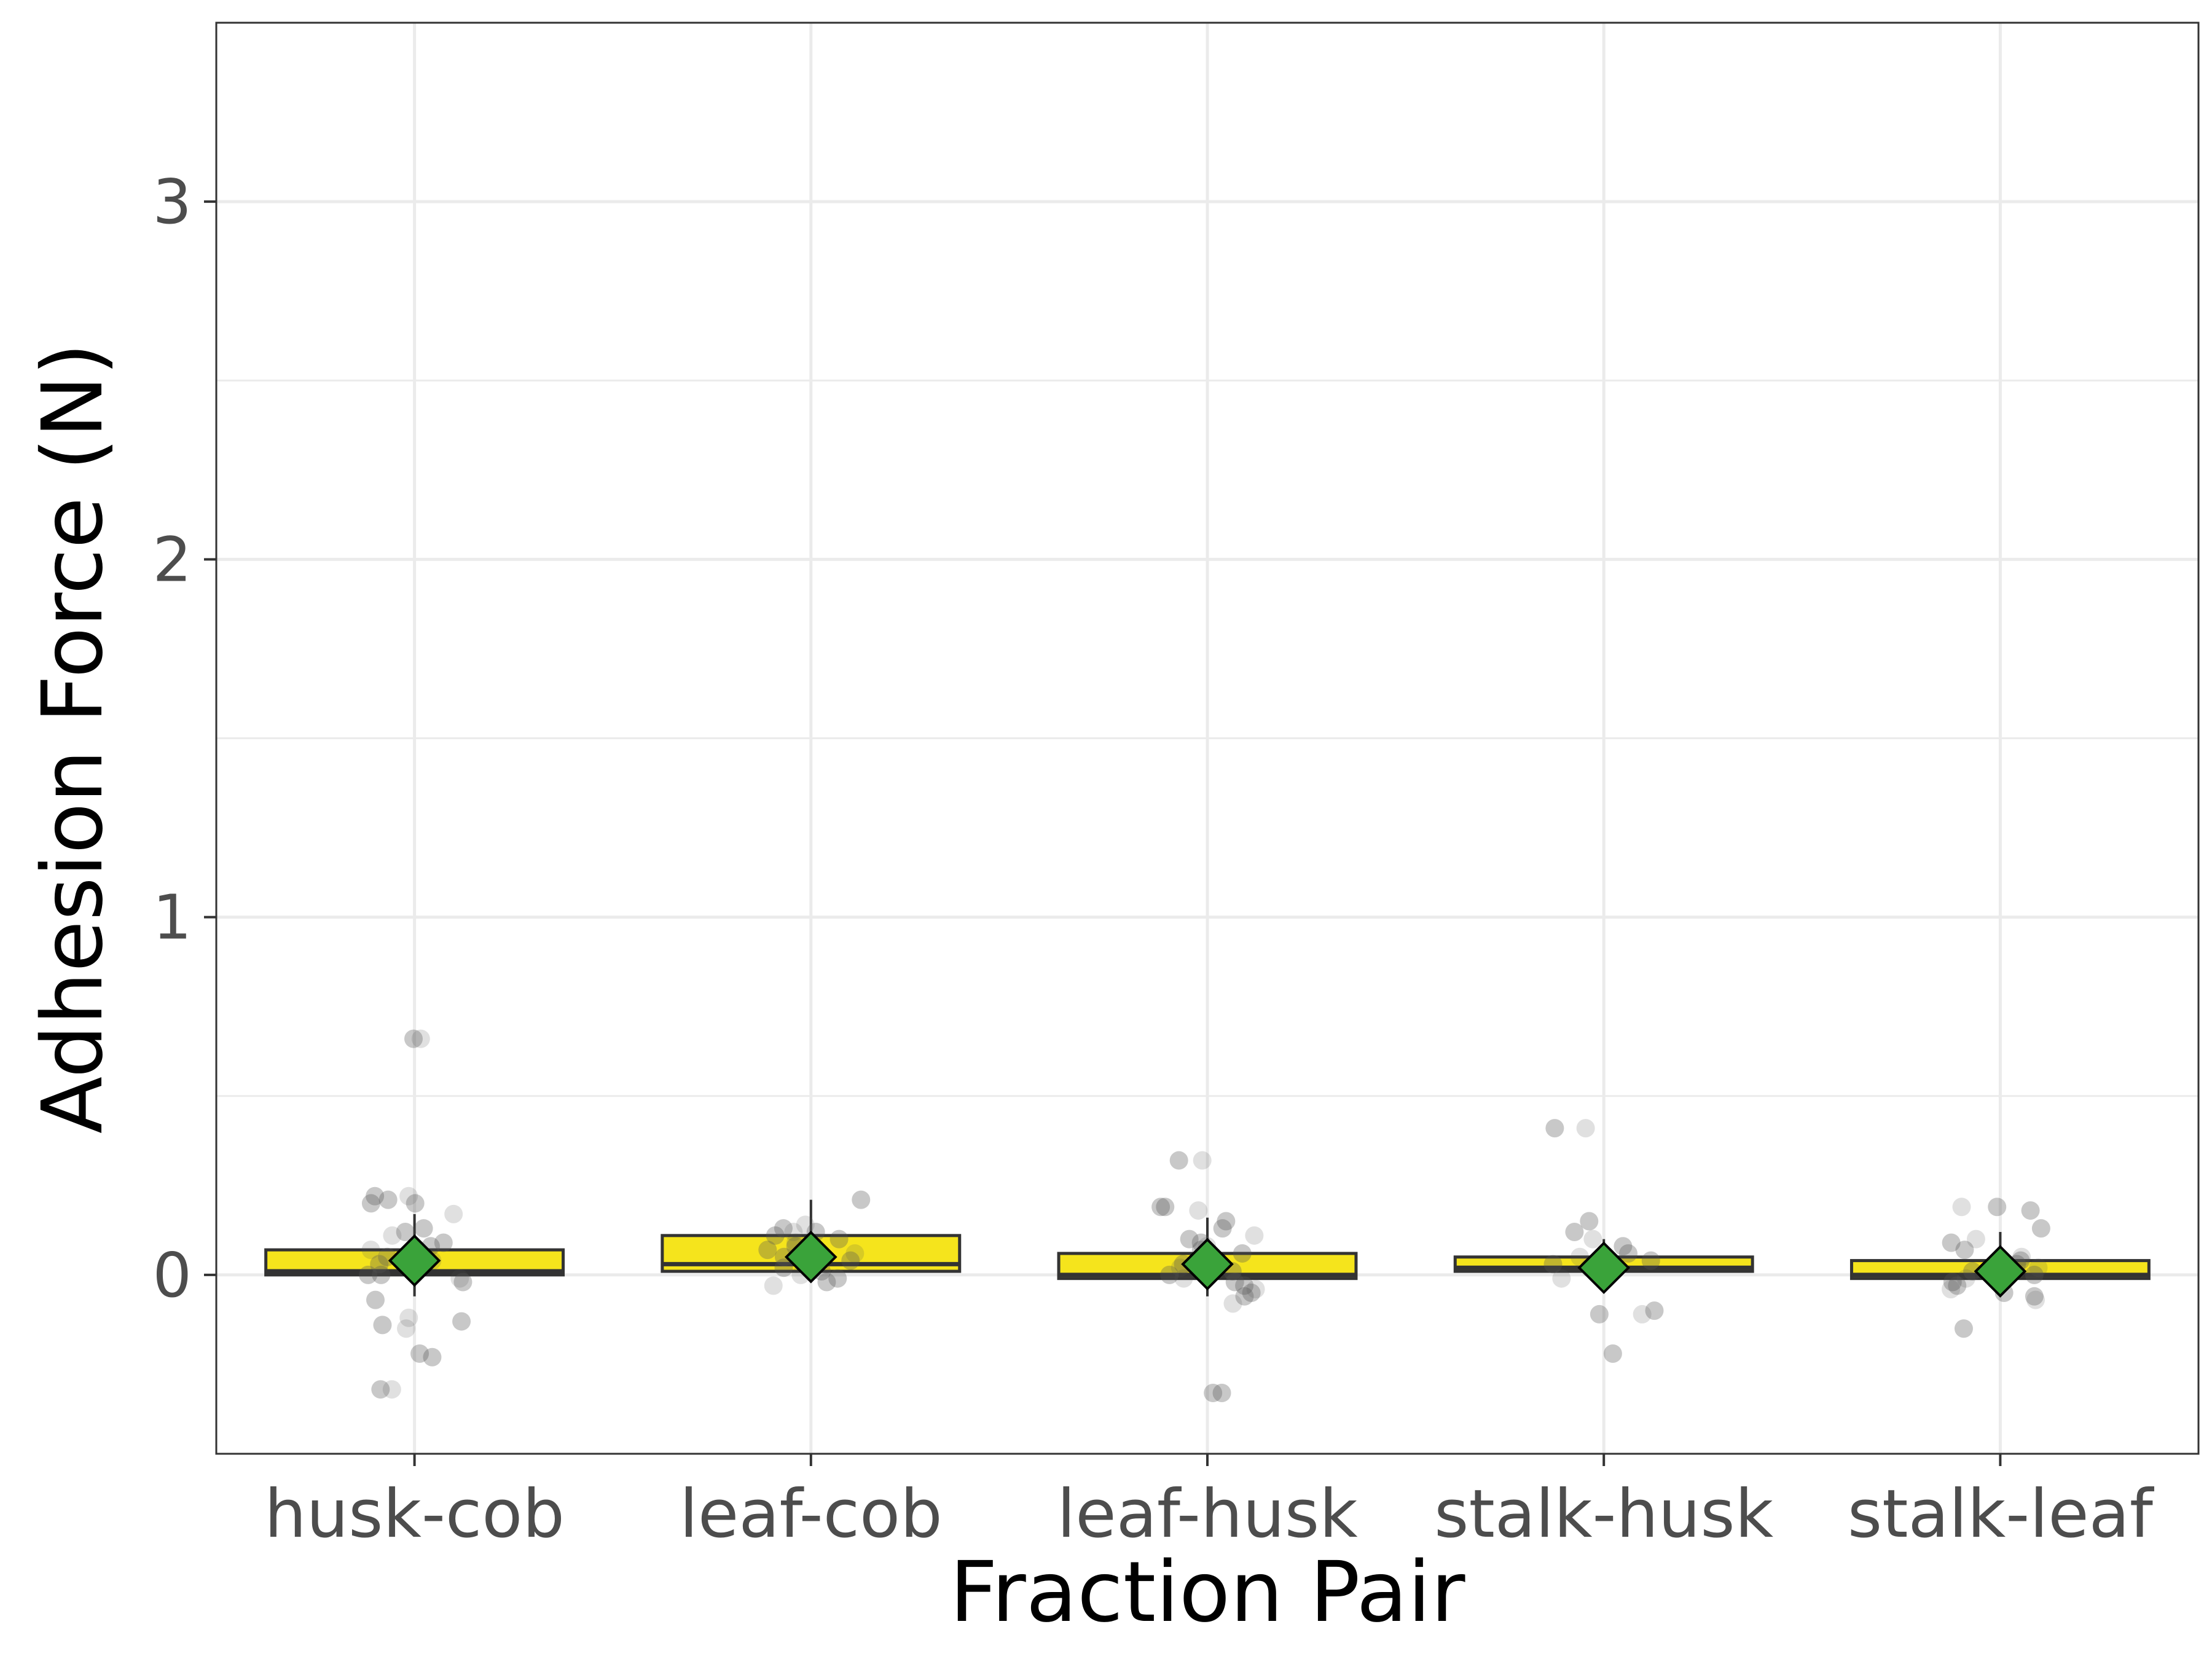  I want to click on mean-marker-husk-cob, so click(414, 1260).